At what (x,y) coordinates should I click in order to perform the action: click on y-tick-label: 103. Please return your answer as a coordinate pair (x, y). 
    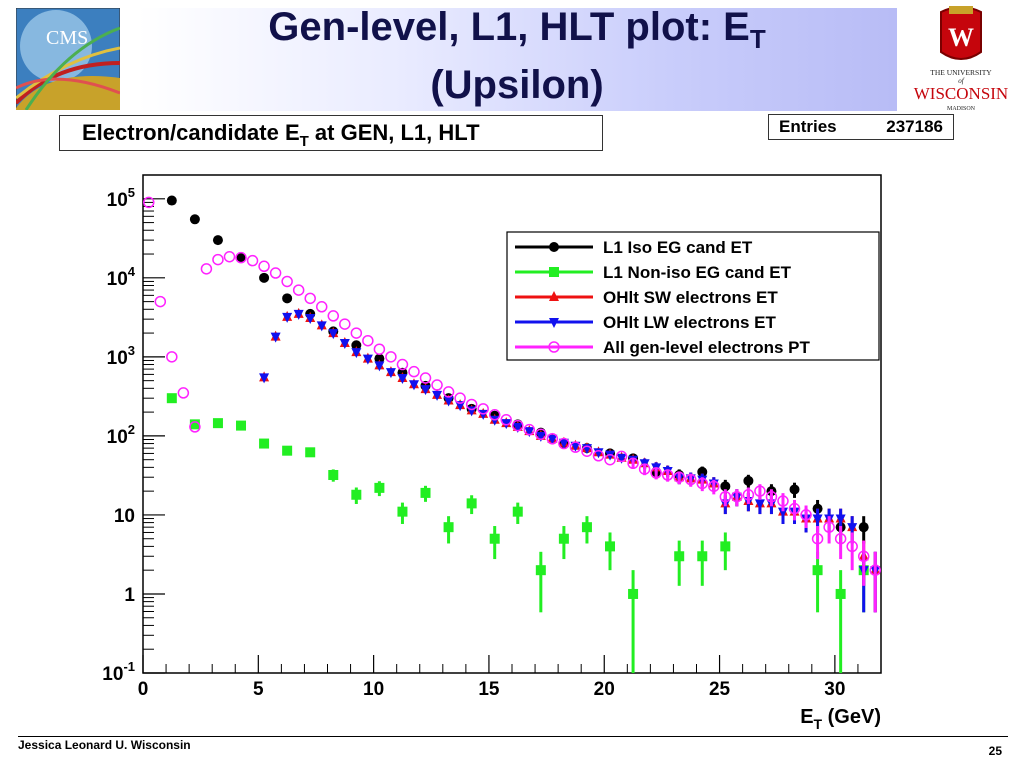
    Looking at the image, I should click on (121, 356).